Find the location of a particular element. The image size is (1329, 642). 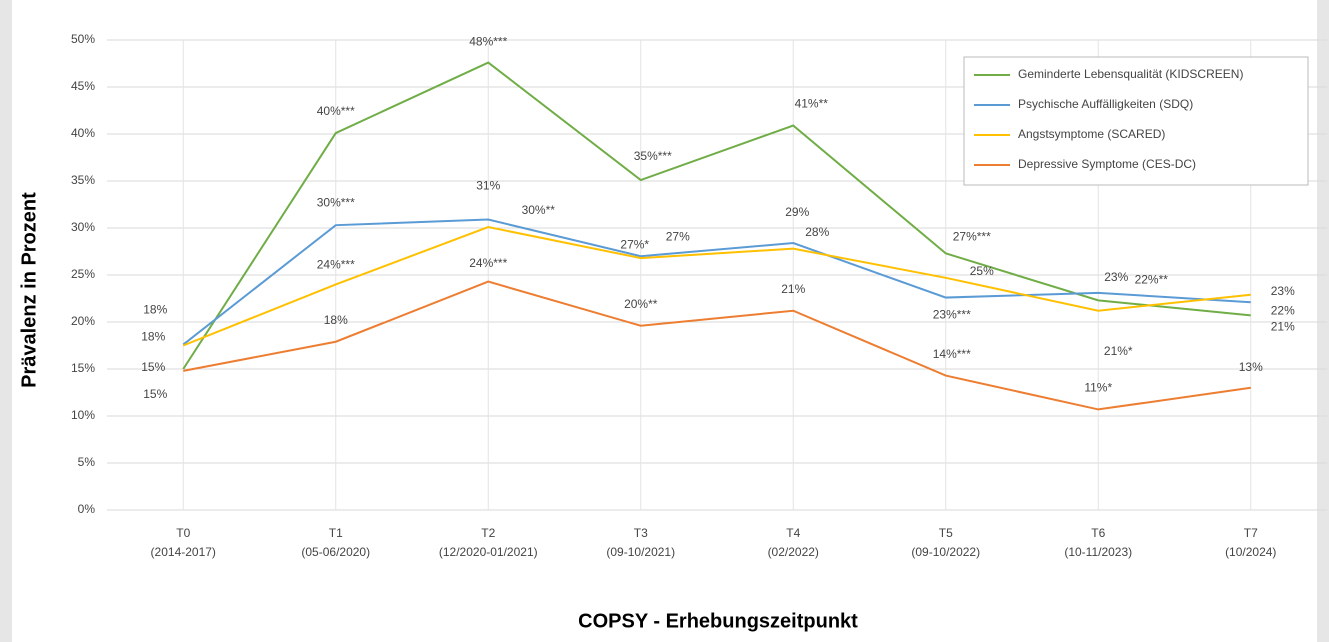

legend-label: Angstsymptome (SCARED) is located at coordinates (1091, 134).